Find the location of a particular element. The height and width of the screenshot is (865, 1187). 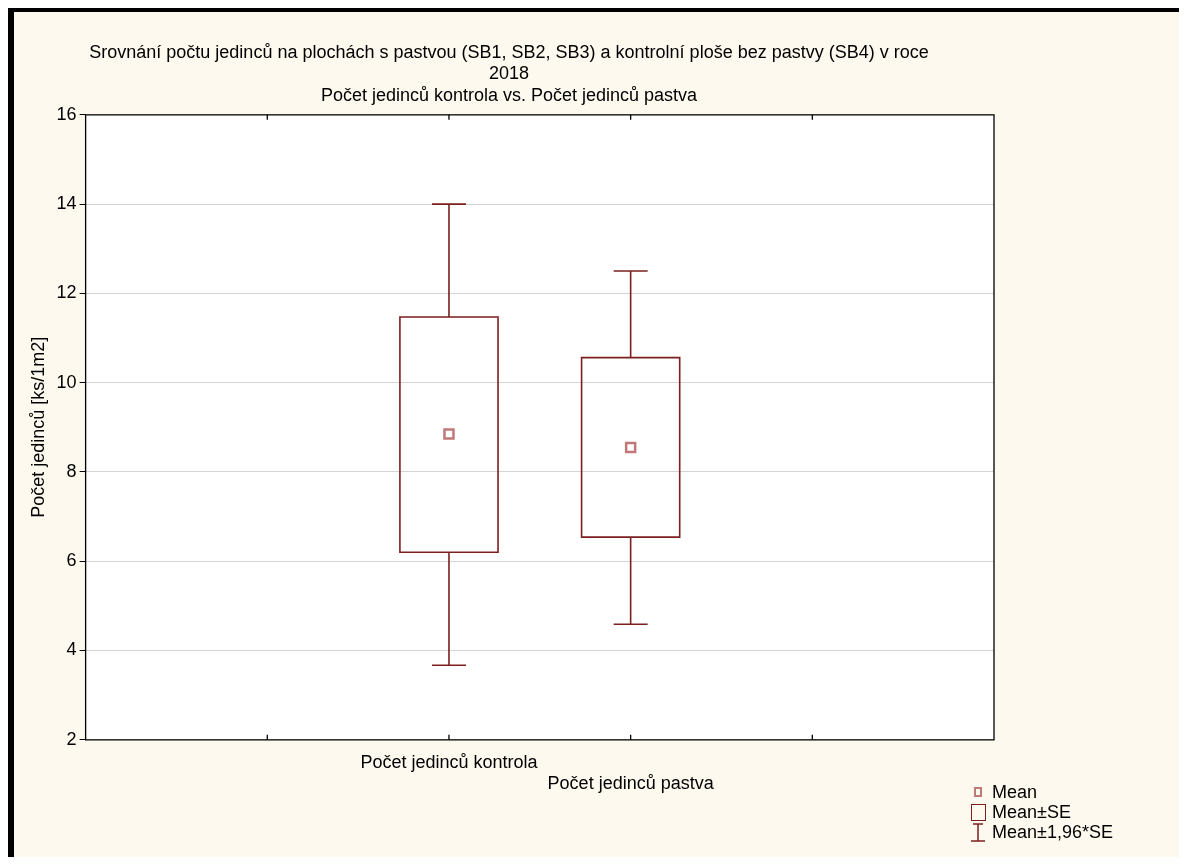

text: Mean is located at coordinates (1015, 792).